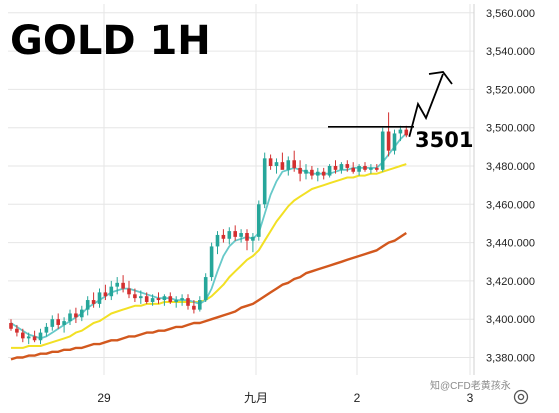 The image size is (559, 413). Describe the element at coordinates (470, 398) in the screenshot. I see `x-tick-label: 3` at that location.